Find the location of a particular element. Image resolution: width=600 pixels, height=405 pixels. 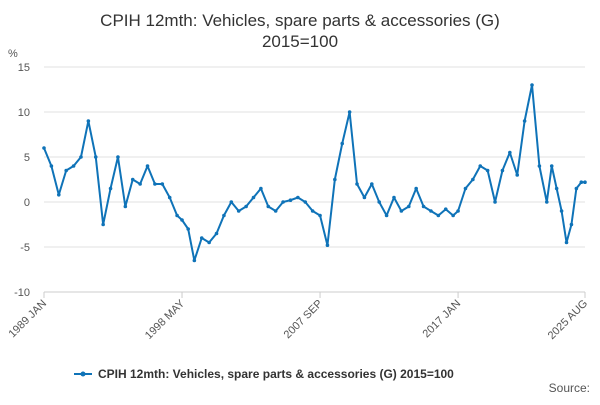

y-tick-label: 0 is located at coordinates (27, 203).